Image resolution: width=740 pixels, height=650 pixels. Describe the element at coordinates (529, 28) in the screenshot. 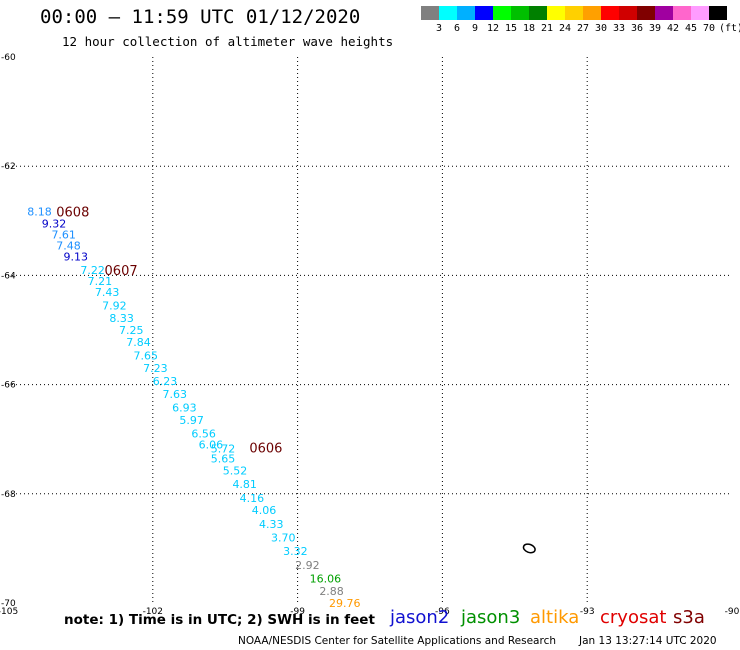

I see `scale-label: 18` at that location.